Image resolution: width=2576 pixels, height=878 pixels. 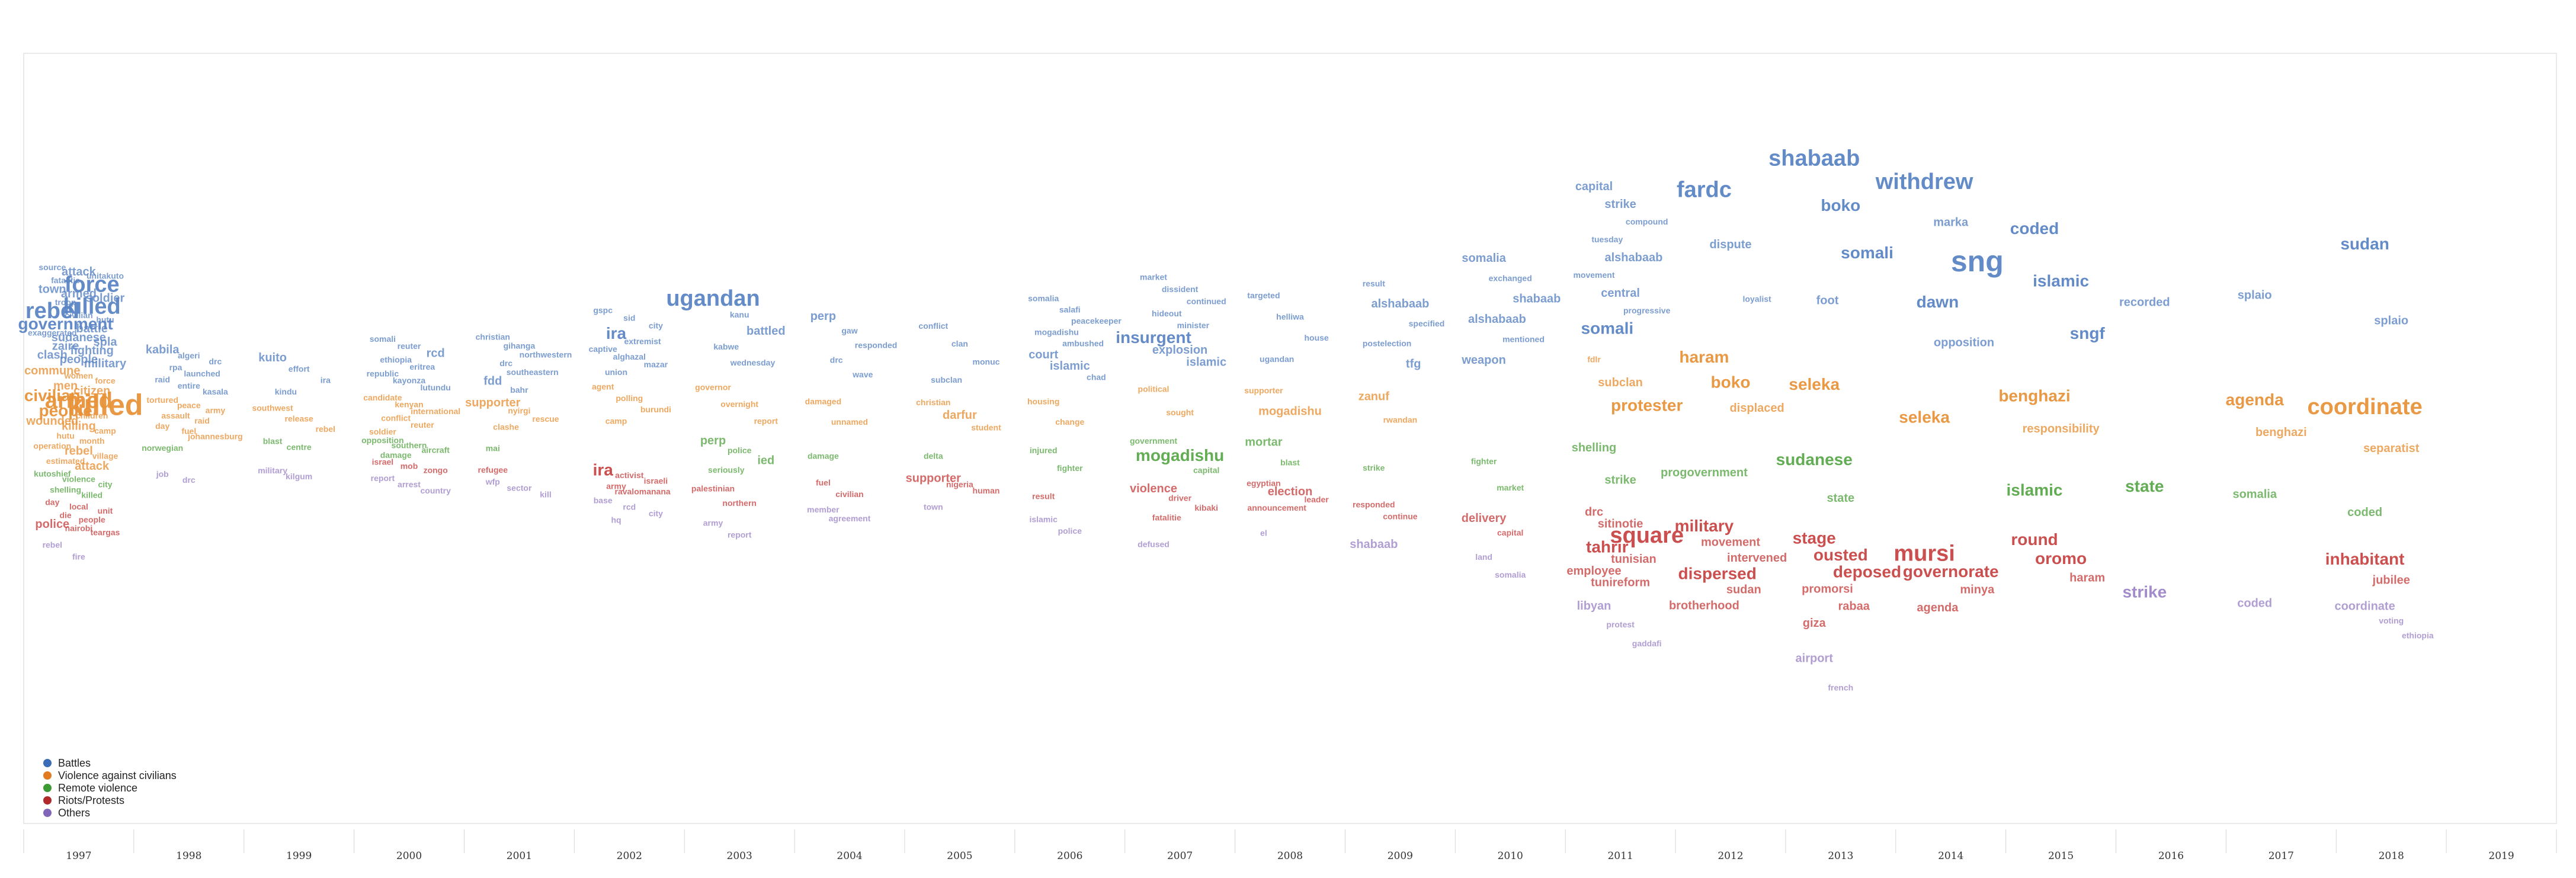 What do you see at coordinates (382, 431) in the screenshot?
I see `word-mark: soldier` at bounding box center [382, 431].